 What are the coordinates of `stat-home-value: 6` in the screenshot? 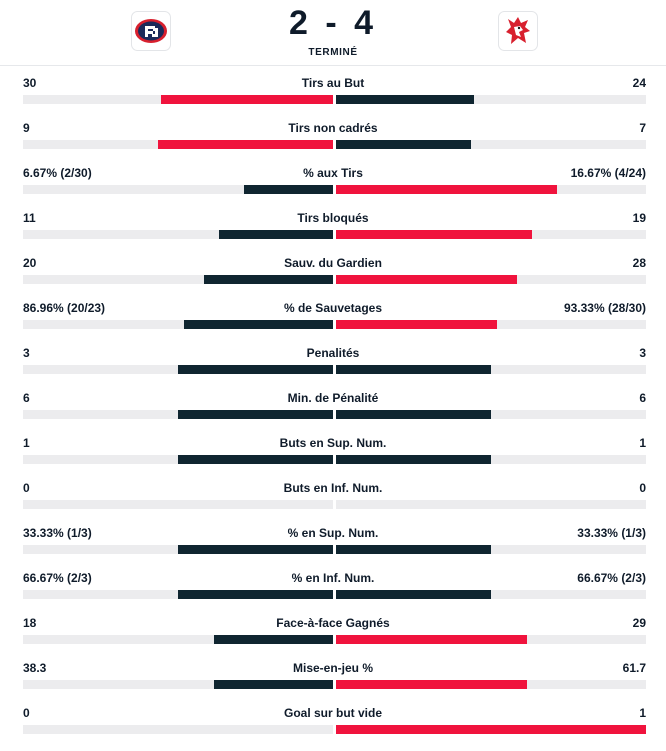 It's located at (26, 398).